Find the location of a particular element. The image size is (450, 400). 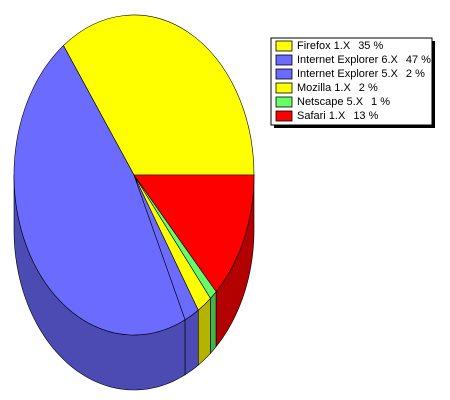

legend-label: Firefox 1.X is located at coordinates (324, 46).